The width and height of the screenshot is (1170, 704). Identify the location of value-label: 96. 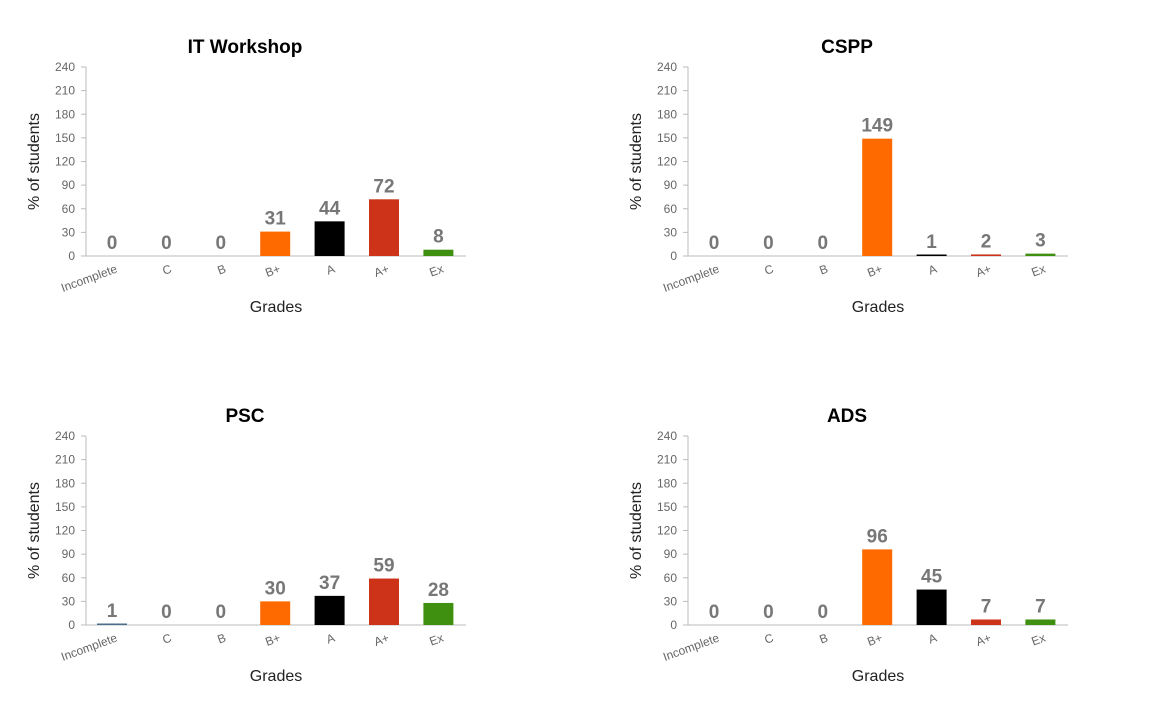
(877, 536).